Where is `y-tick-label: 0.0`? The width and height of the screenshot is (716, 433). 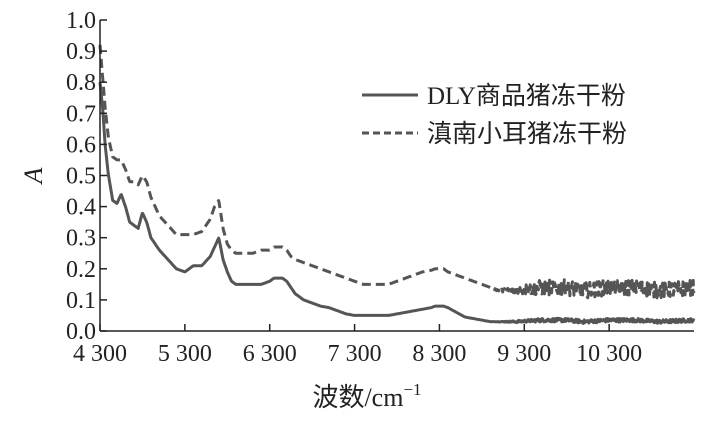
y-tick-label: 0.0 is located at coordinates (81, 332).